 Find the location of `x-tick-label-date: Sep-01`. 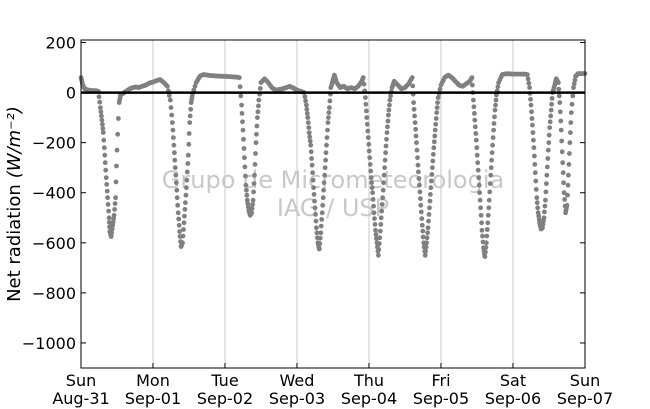

x-tick-label-date: Sep-01 is located at coordinates (153, 398).